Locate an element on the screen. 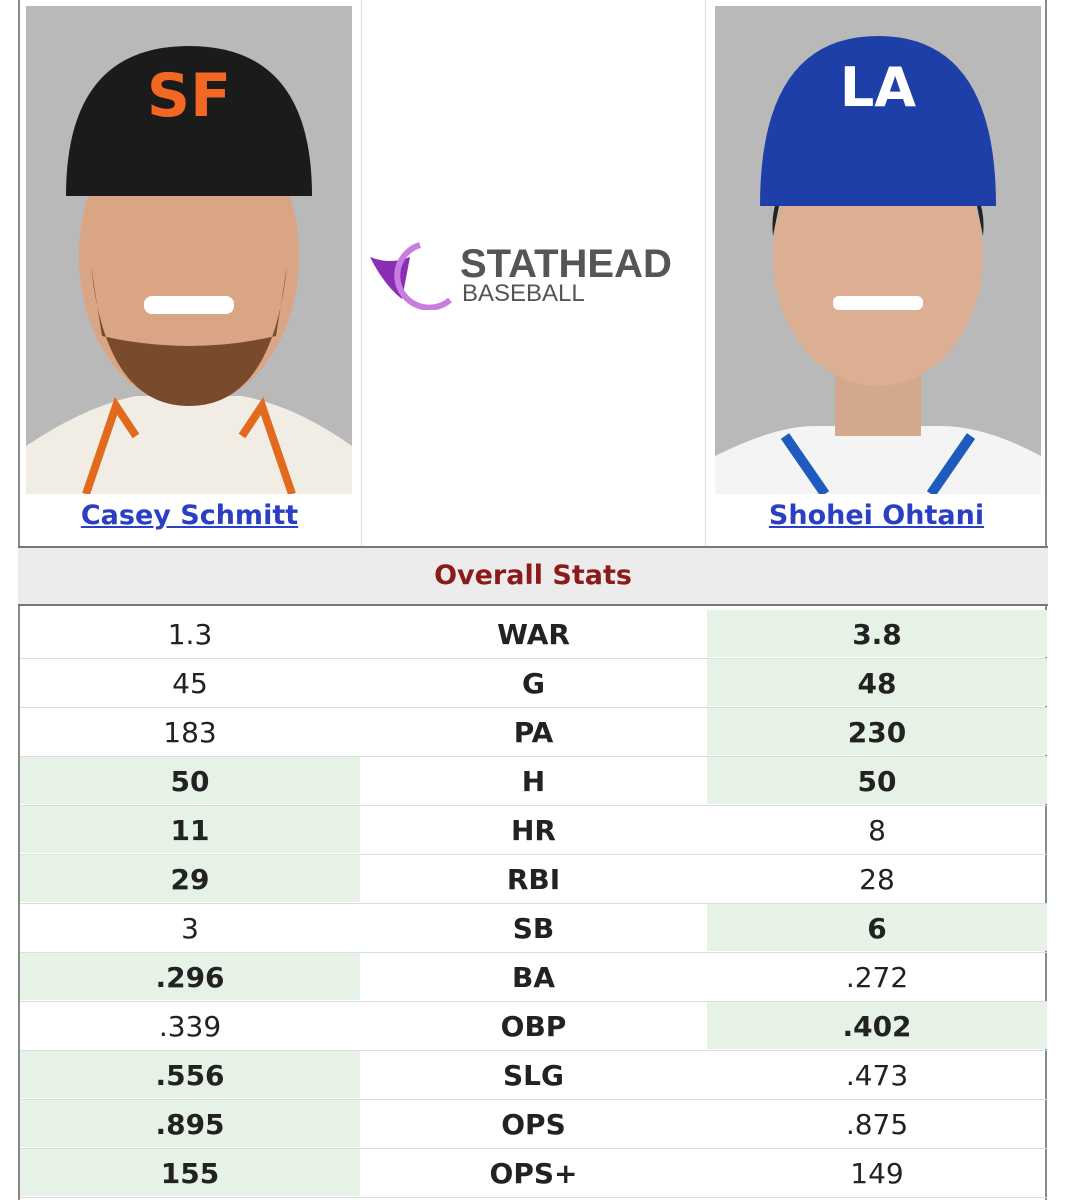  stat-value: .272 is located at coordinates (877, 977).